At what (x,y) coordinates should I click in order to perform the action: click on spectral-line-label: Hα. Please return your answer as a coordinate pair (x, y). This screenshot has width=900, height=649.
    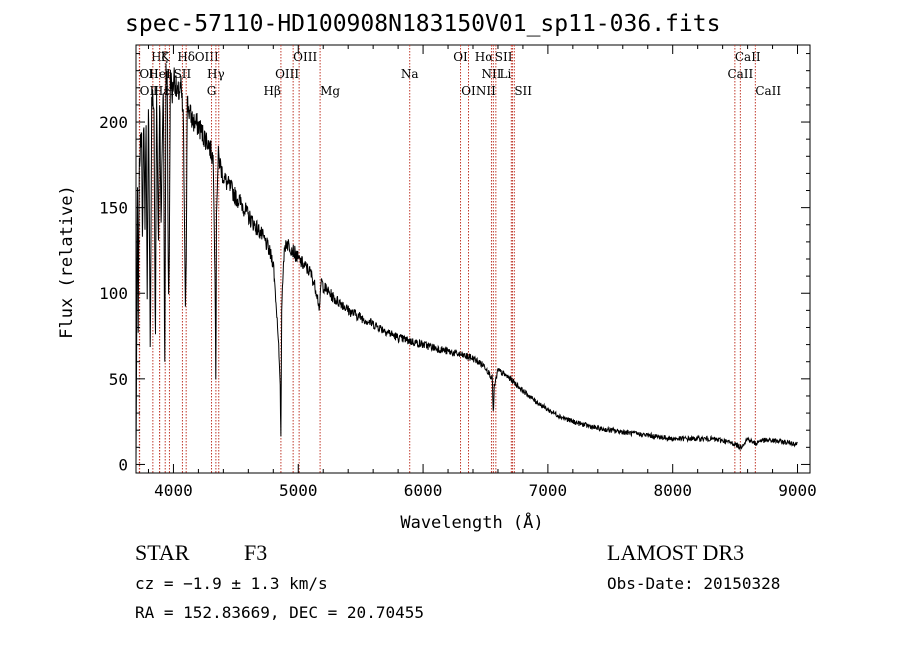
    Looking at the image, I should click on (484, 57).